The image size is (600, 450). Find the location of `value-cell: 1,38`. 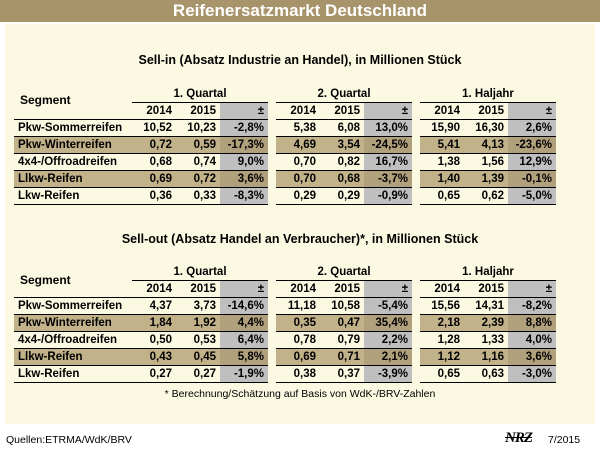

value-cell: 1,38 is located at coordinates (442, 162).